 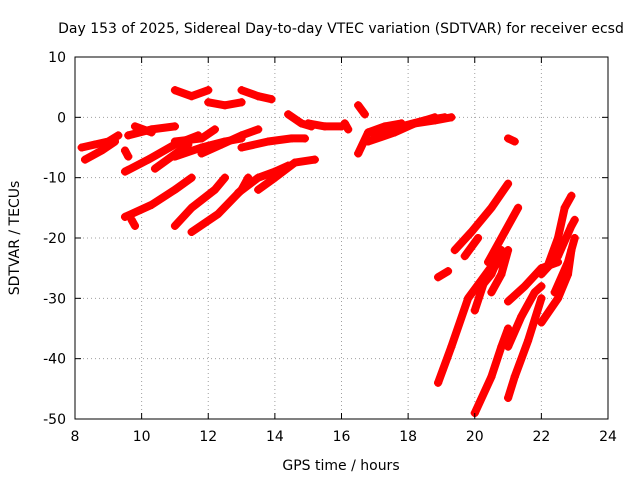 What do you see at coordinates (475, 437) in the screenshot?
I see `x-tick-label: 20` at bounding box center [475, 437].